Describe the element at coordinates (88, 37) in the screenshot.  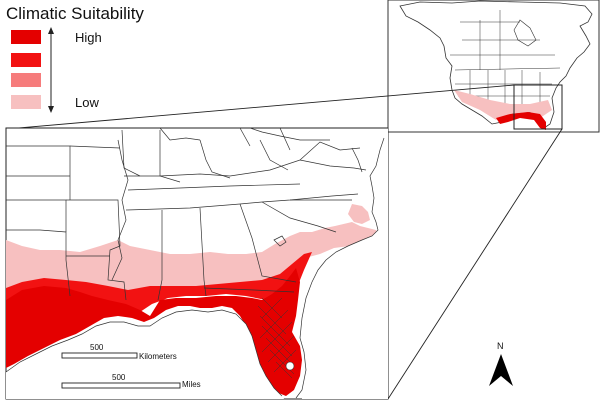
I see `legend-high-label: High` at that location.